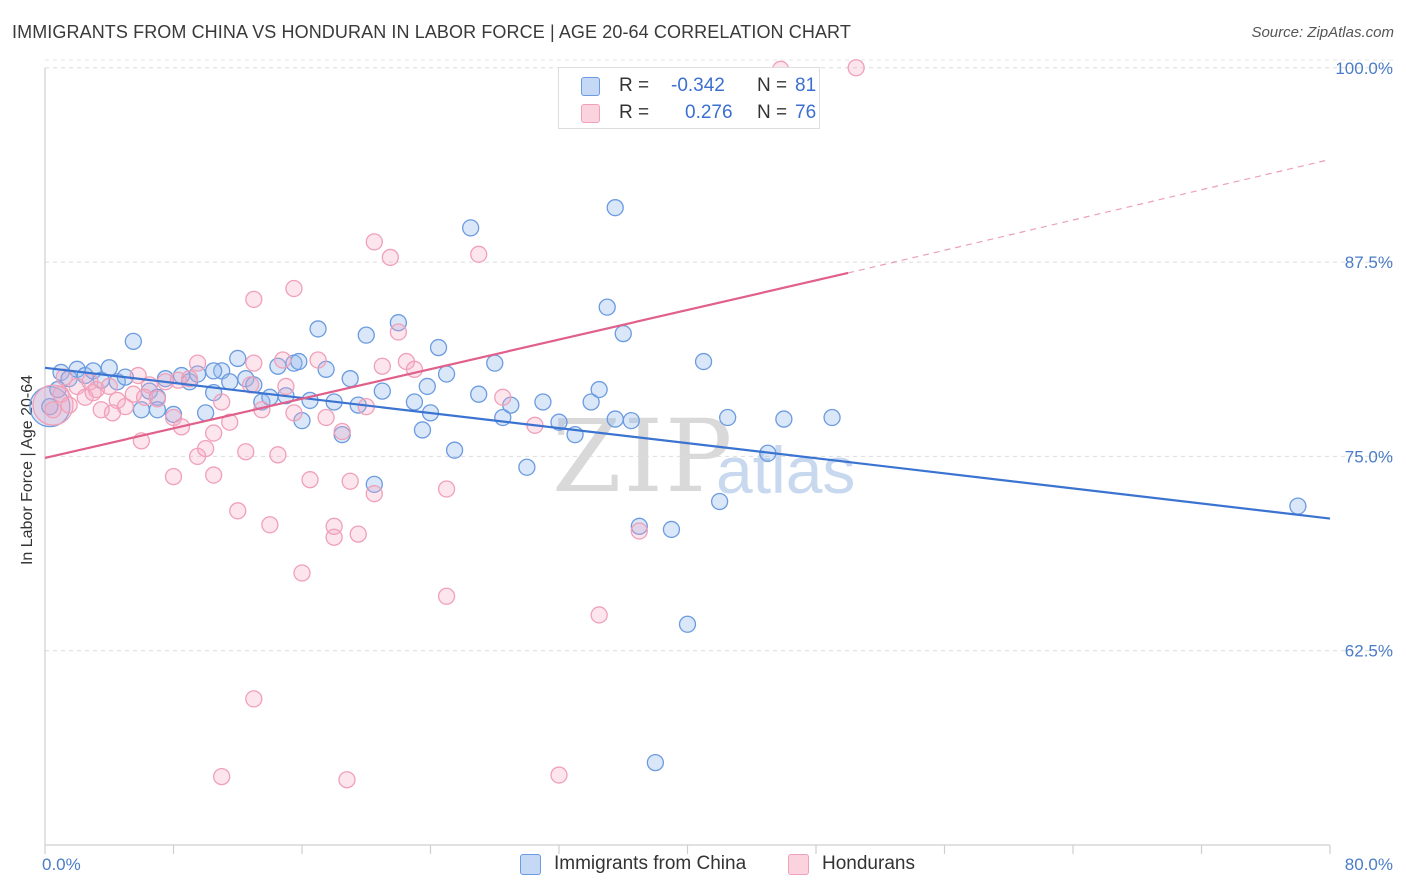 The width and height of the screenshot is (1406, 892). Describe the element at coordinates (1369, 864) in the screenshot. I see `x-tick-label: 80.0%` at that location.